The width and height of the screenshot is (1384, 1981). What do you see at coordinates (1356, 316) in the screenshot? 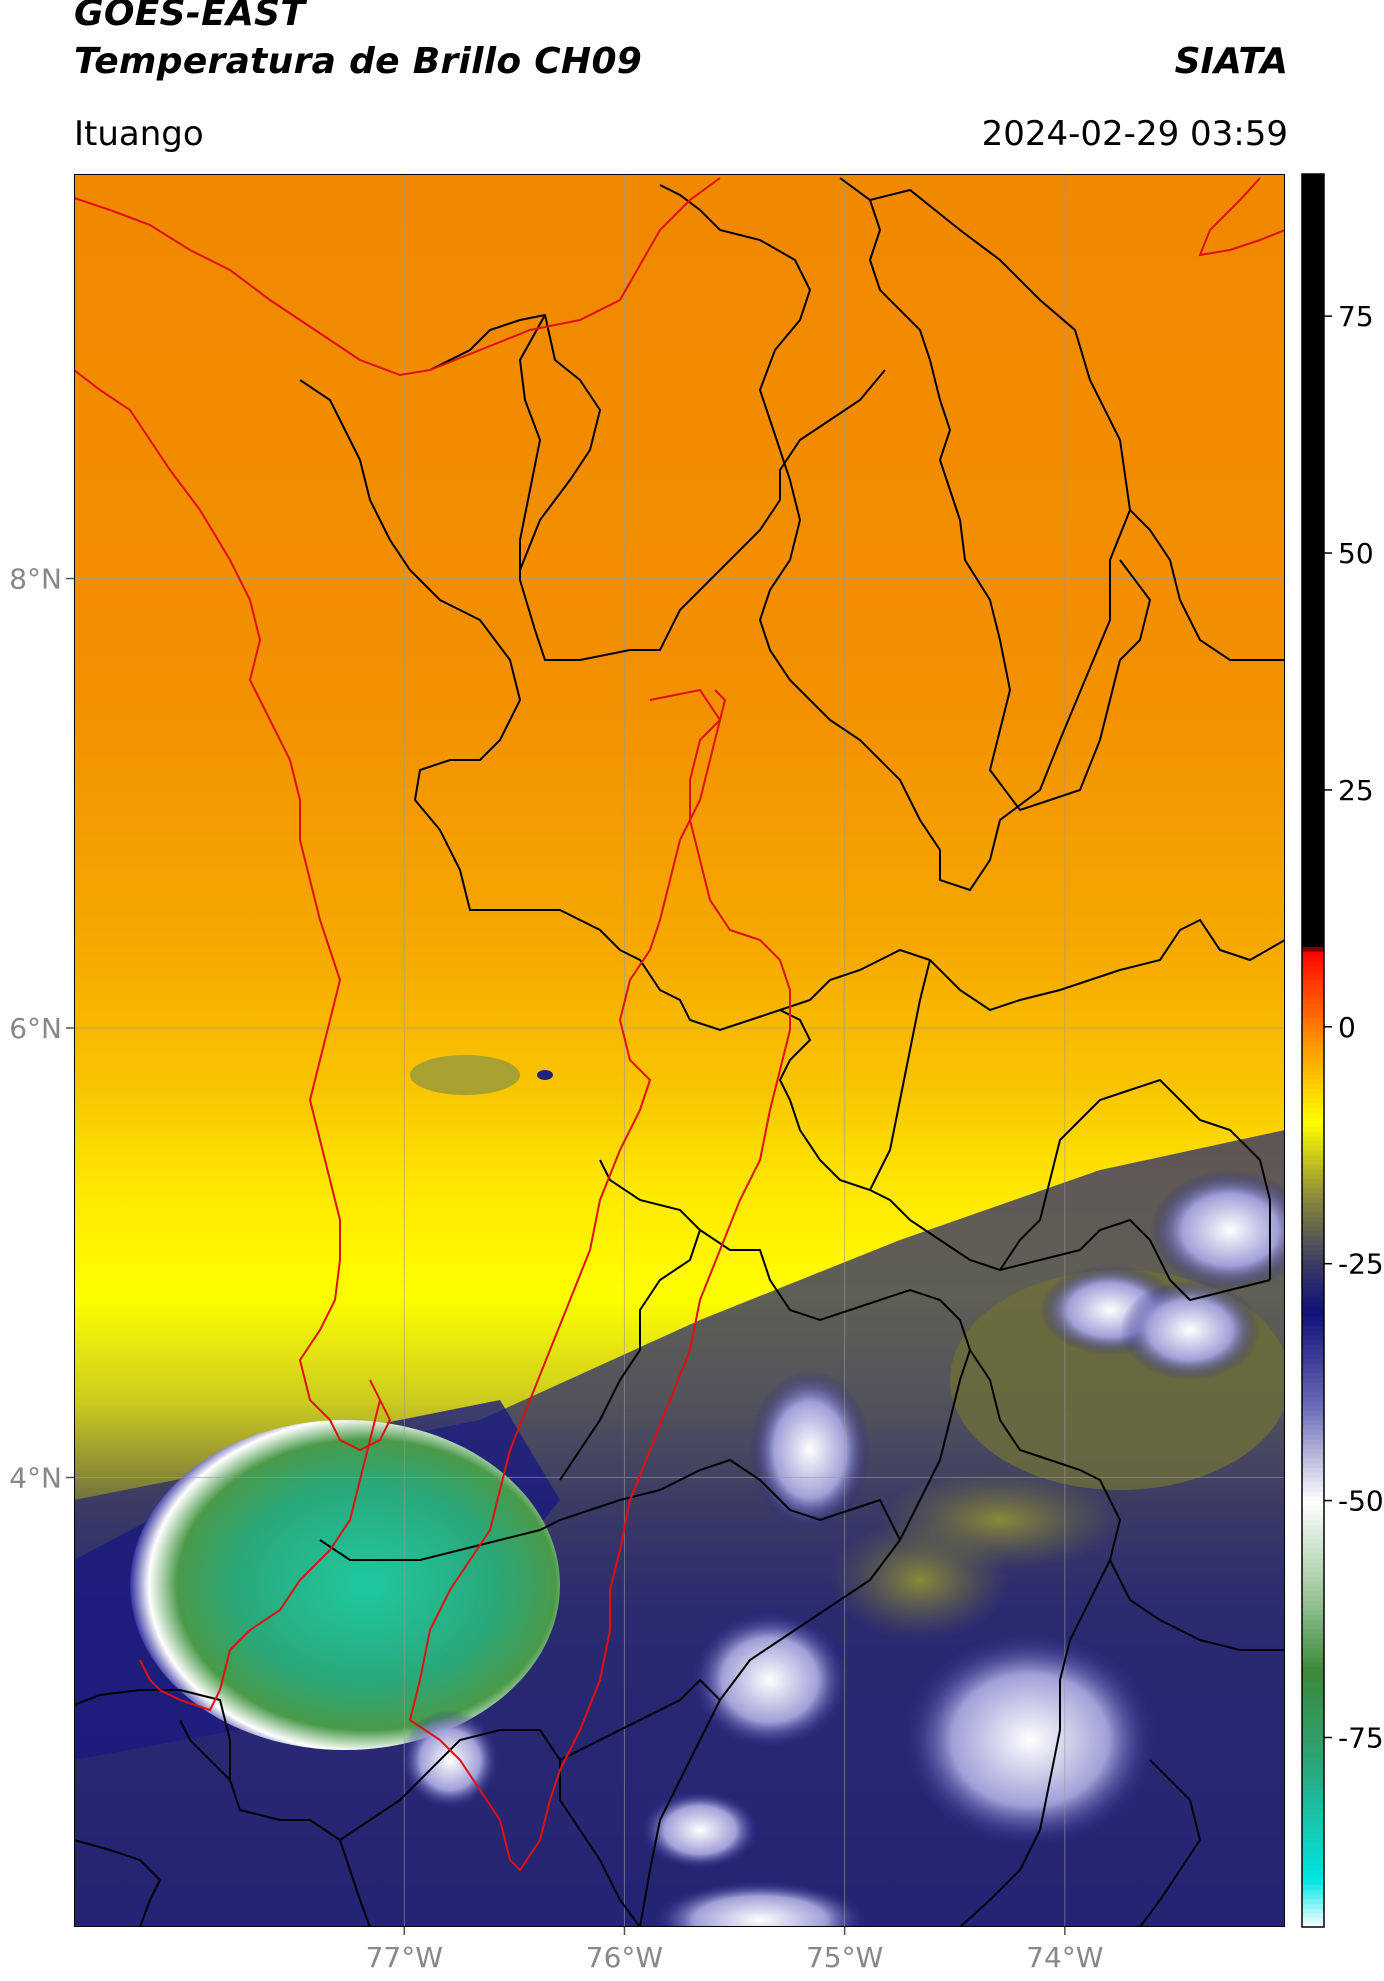
I see `colorbar-tick-label: 75` at bounding box center [1356, 316].